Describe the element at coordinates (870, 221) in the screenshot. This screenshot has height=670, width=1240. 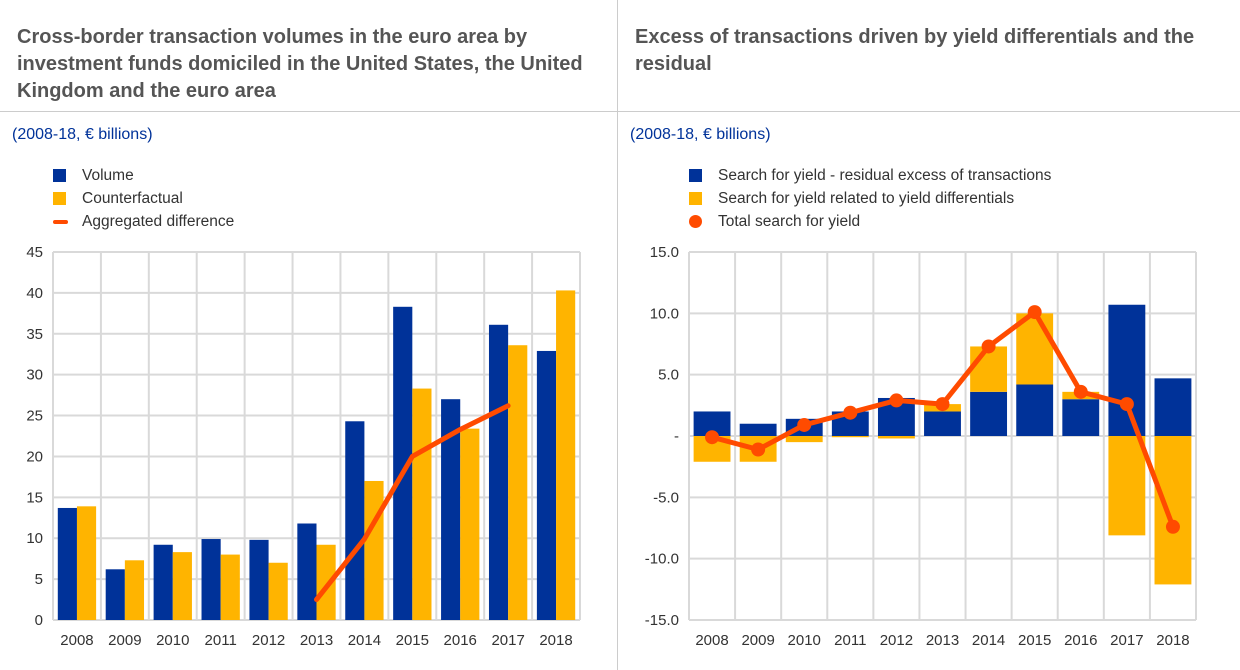
I see `legend-item: Total search for yield` at that location.